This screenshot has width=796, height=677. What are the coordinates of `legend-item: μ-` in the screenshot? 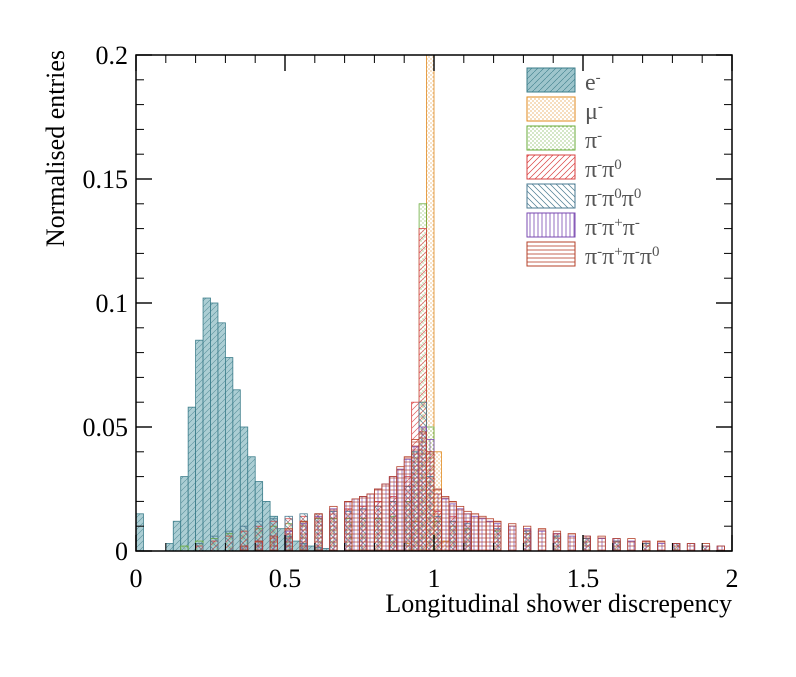 It's located at (564, 110).